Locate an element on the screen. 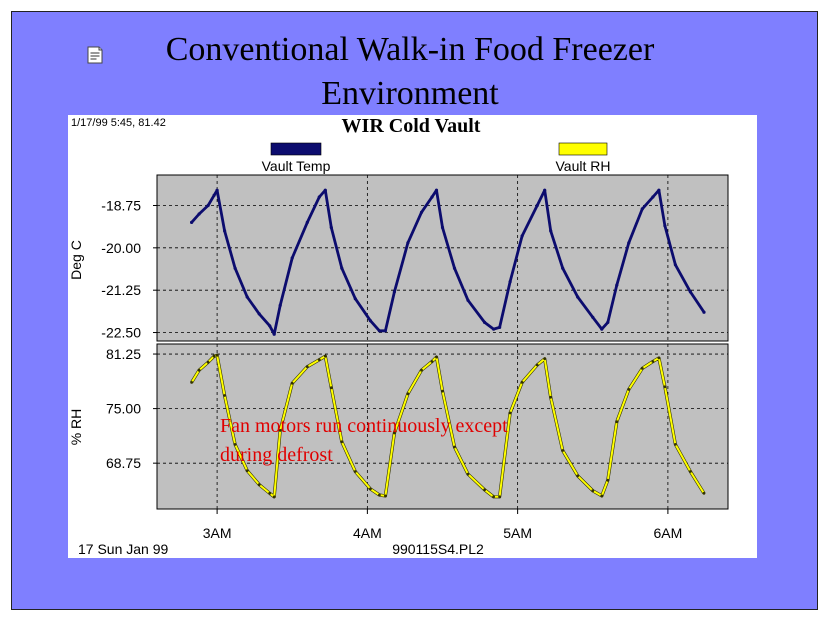  slide-title-line1: Conventional Walk-in Food Freezer is located at coordinates (410, 49).